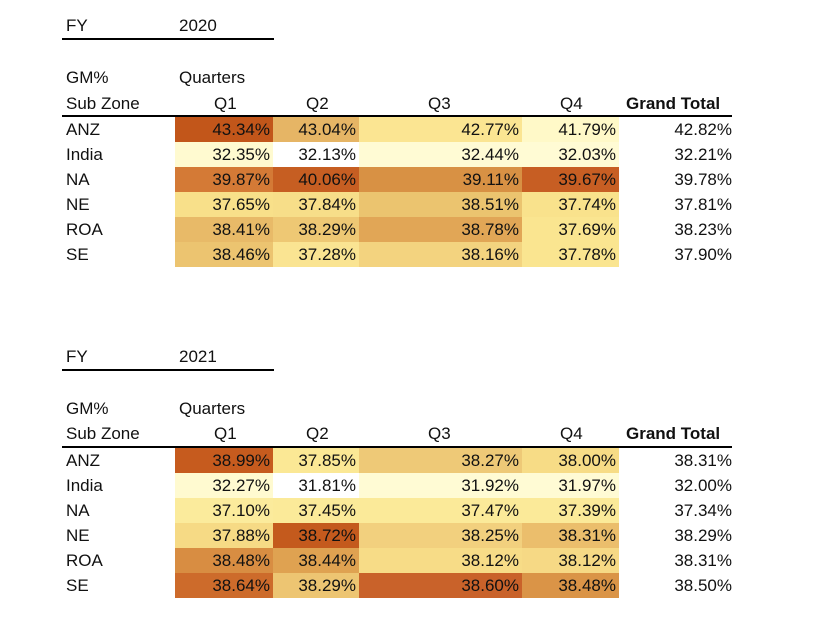 The height and width of the screenshot is (620, 815). What do you see at coordinates (703, 254) in the screenshot?
I see `total-cell: 37.90%` at bounding box center [703, 254].